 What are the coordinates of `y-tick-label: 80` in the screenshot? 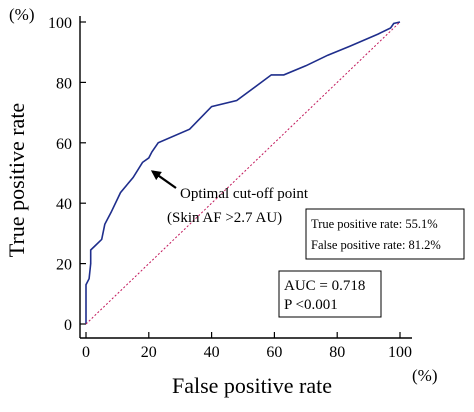 It's located at (64, 83).